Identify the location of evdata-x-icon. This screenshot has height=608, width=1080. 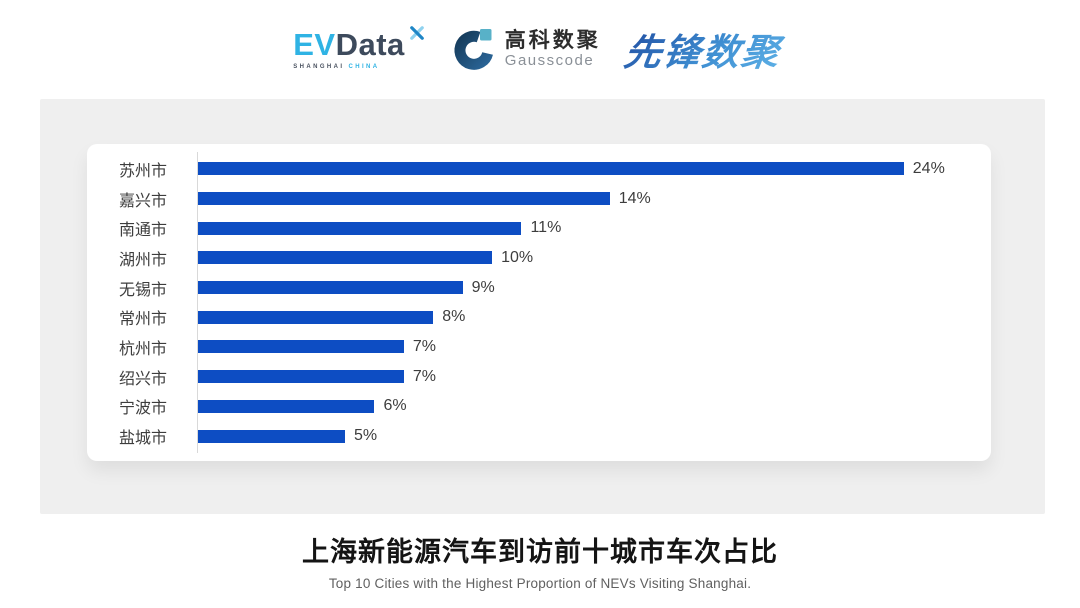
(416, 32).